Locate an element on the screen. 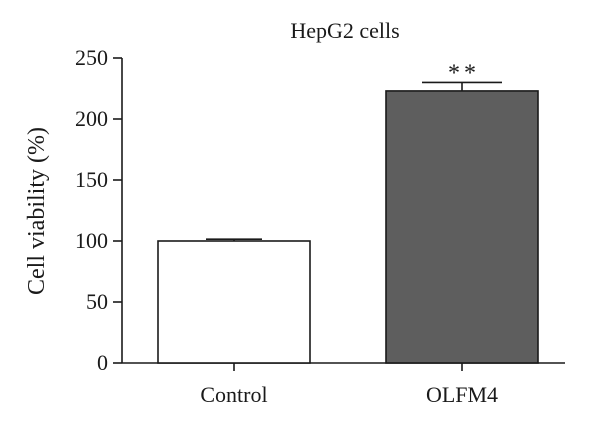 The image size is (600, 426). category-labels: Control OLFM4 is located at coordinates (349, 394).